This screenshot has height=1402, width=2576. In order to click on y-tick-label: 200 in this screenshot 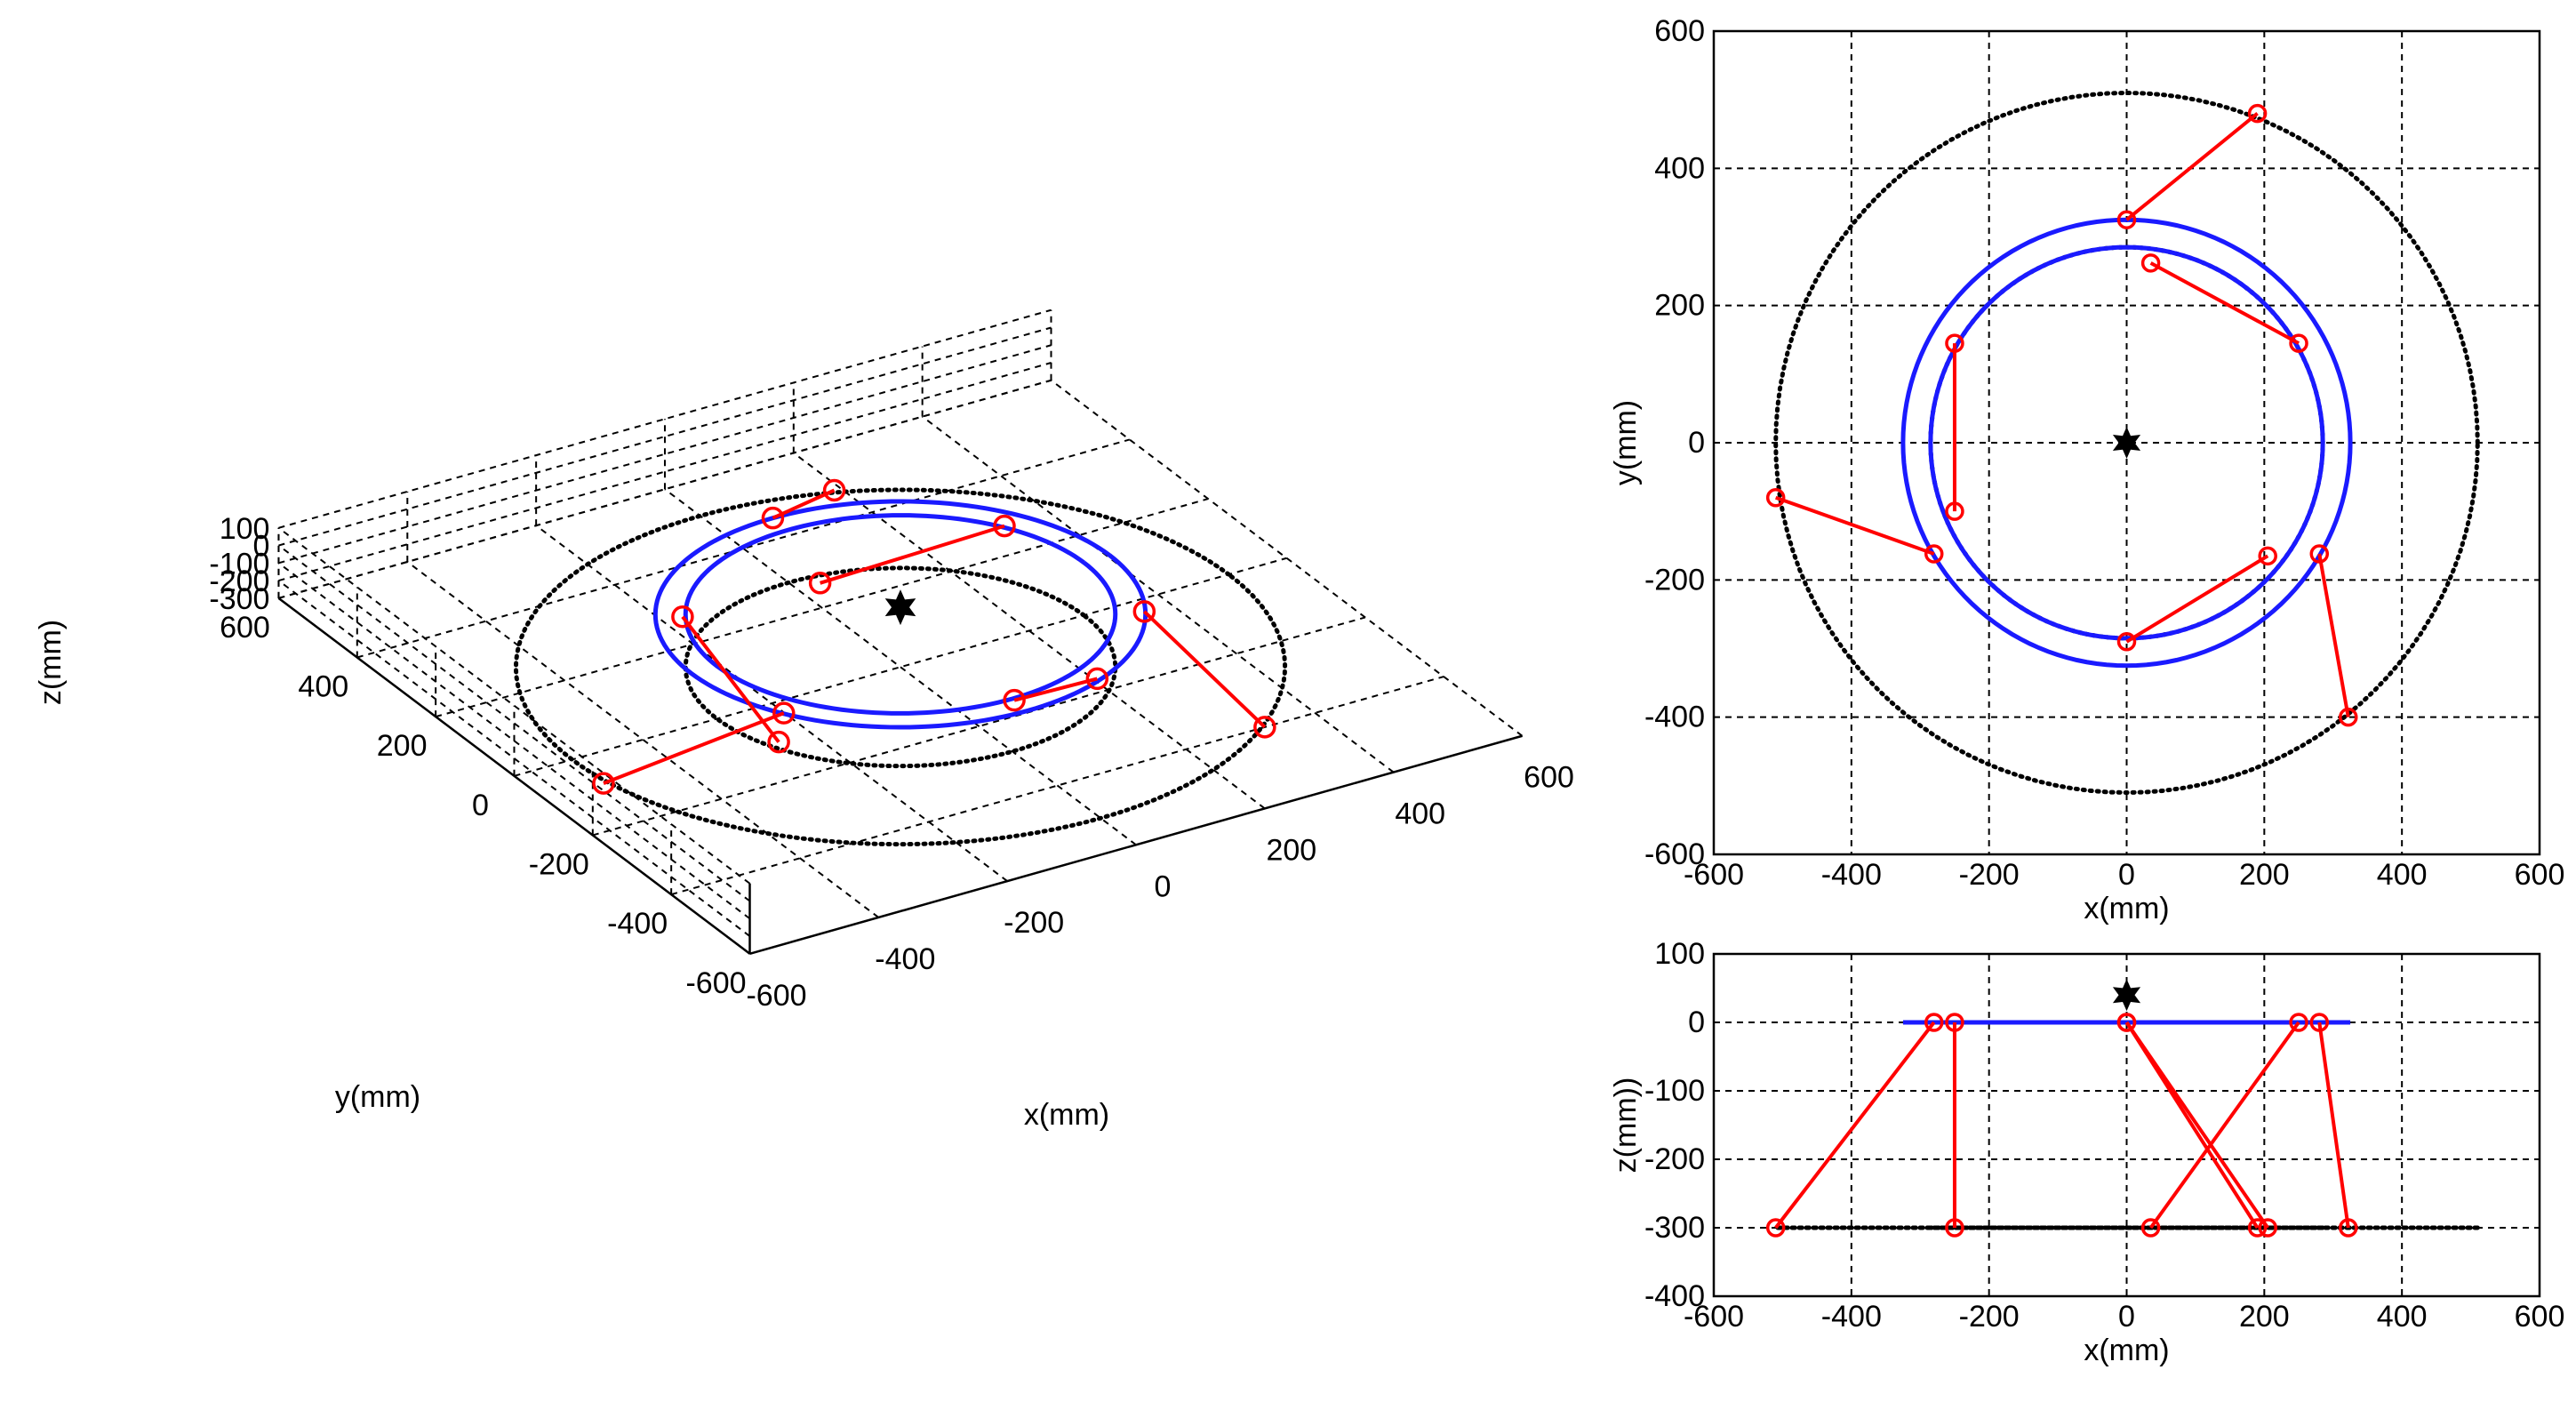, I will do `click(402, 746)`.